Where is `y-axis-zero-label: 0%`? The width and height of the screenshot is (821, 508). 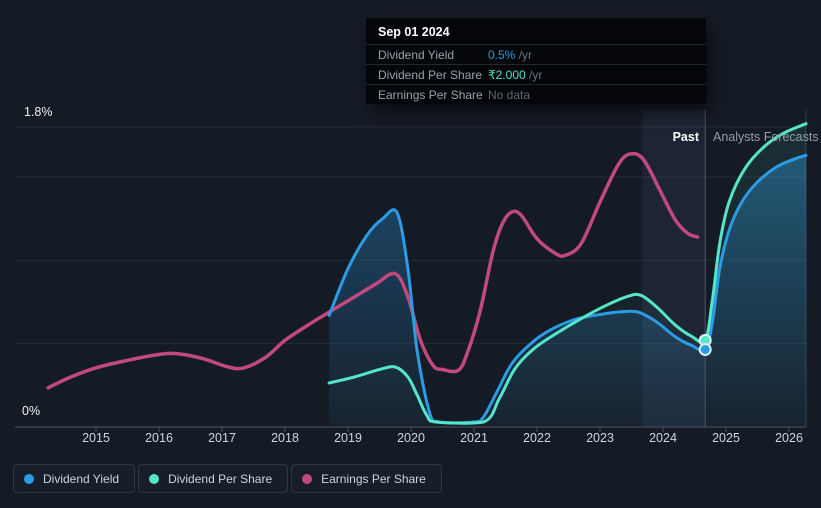 y-axis-zero-label: 0% is located at coordinates (31, 411).